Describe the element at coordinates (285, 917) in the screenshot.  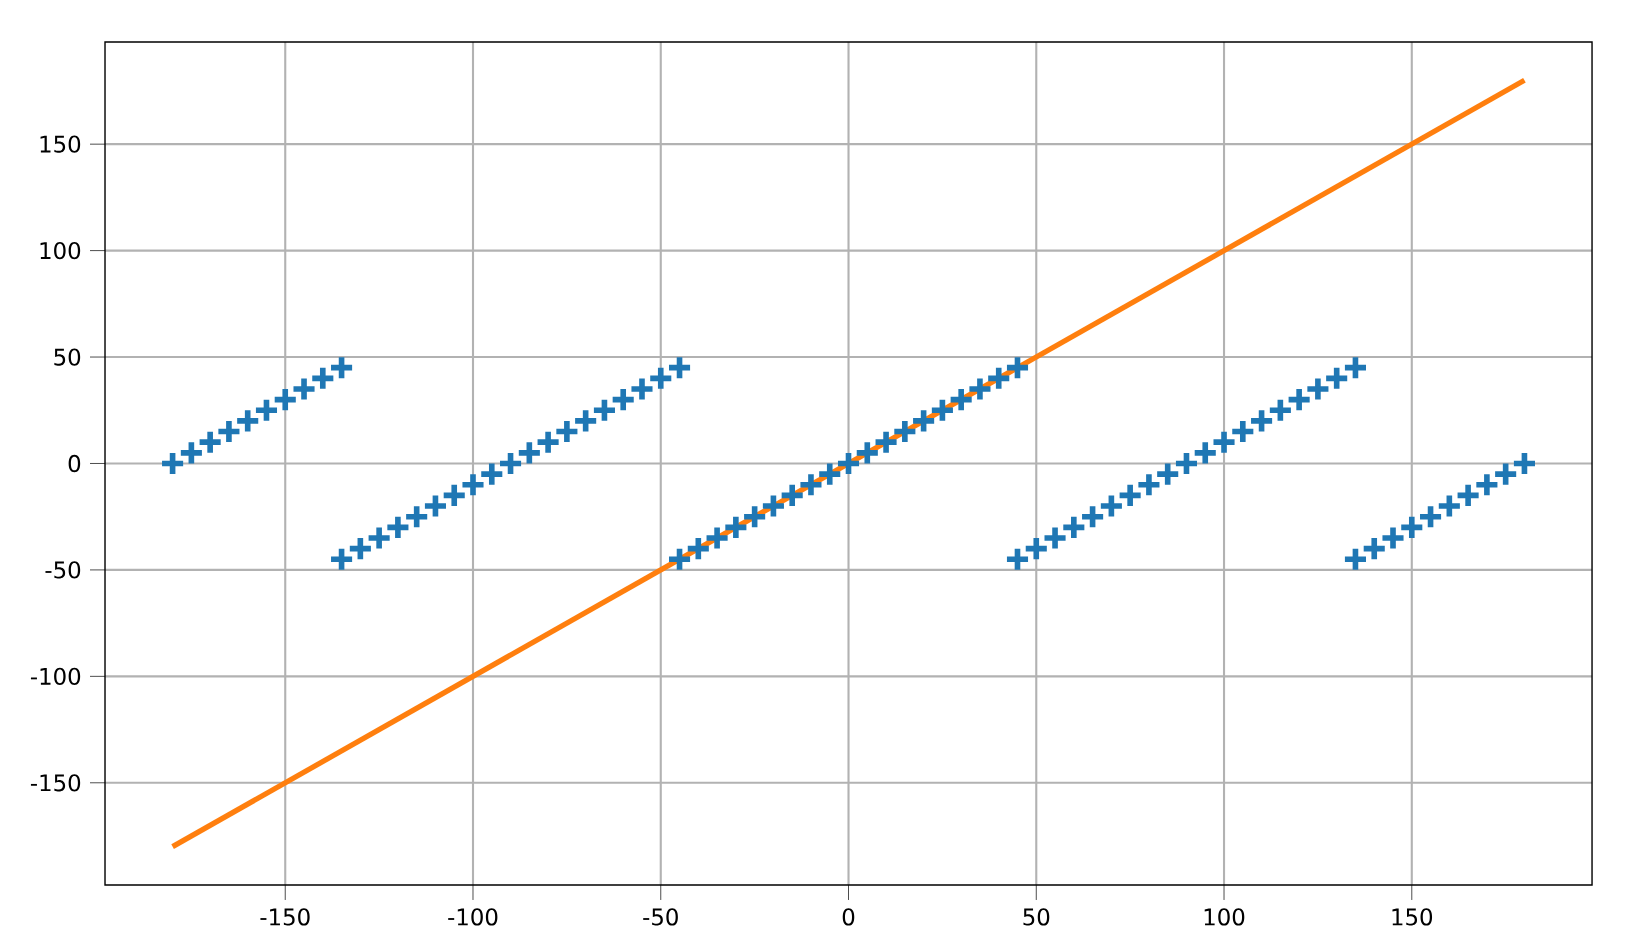
I see `x-tick-label: -150` at that location.